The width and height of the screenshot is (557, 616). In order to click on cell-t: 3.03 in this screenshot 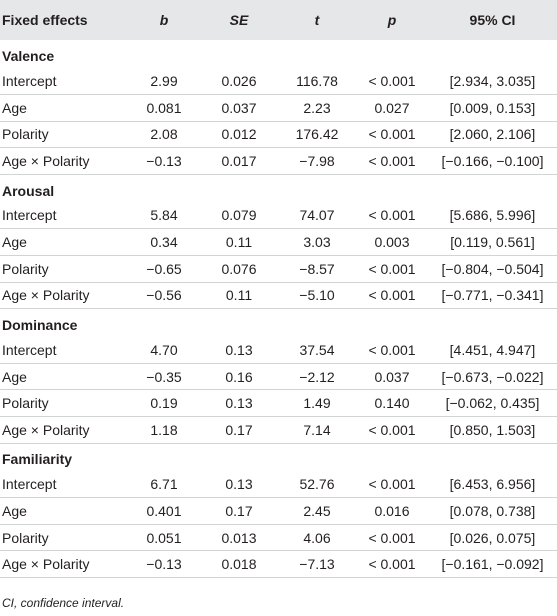, I will do `click(317, 242)`.